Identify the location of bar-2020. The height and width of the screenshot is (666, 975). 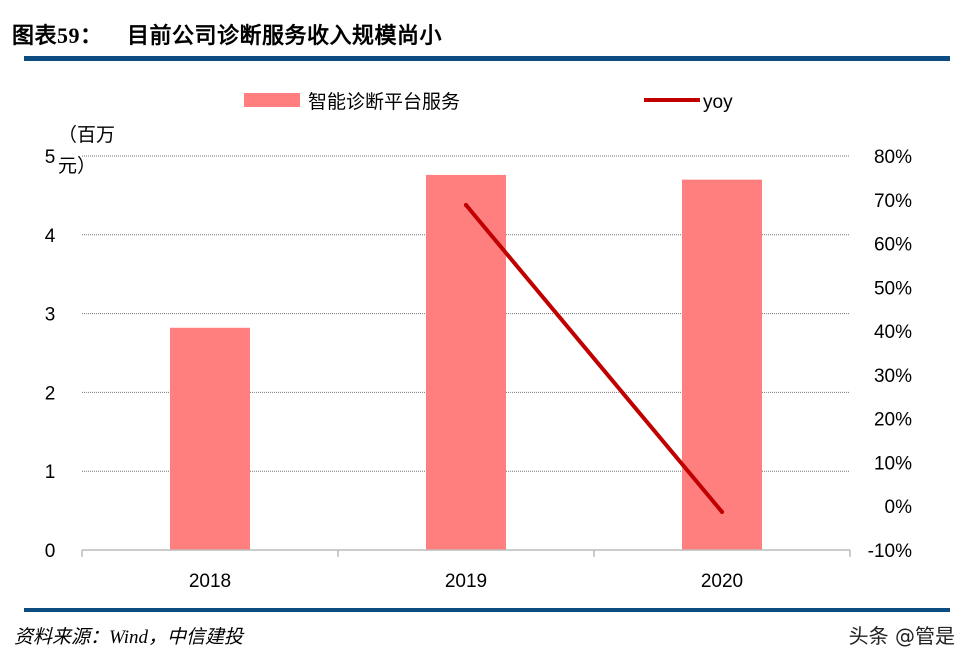
(722, 364).